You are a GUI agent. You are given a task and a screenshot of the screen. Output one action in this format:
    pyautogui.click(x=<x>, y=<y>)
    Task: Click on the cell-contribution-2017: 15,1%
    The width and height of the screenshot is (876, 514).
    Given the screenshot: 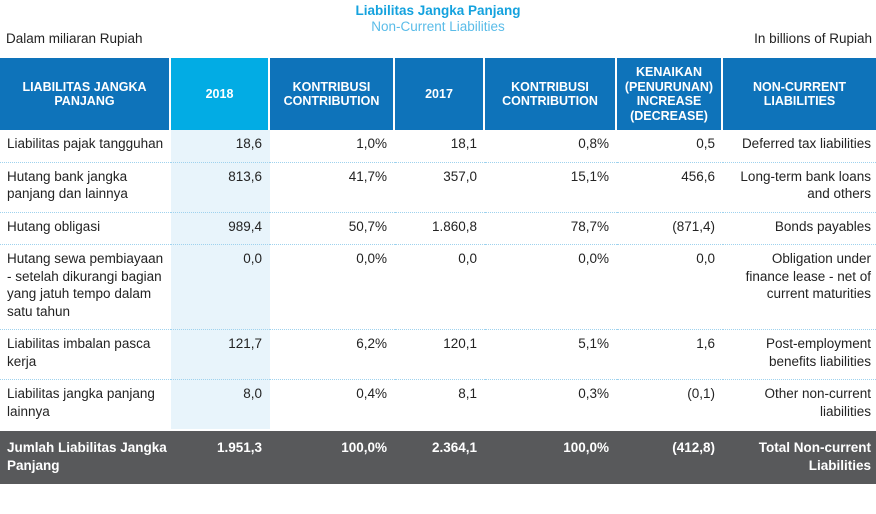 What is the action you would take?
    pyautogui.click(x=551, y=186)
    